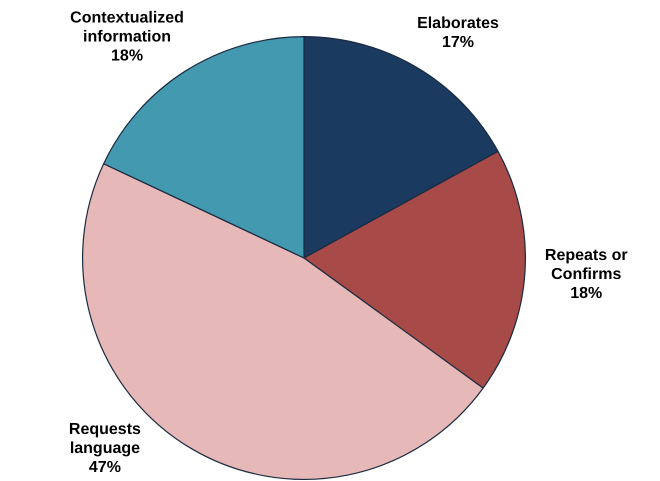 The height and width of the screenshot is (481, 660). What do you see at coordinates (458, 23) in the screenshot?
I see `slice-label: Elaborates` at bounding box center [458, 23].